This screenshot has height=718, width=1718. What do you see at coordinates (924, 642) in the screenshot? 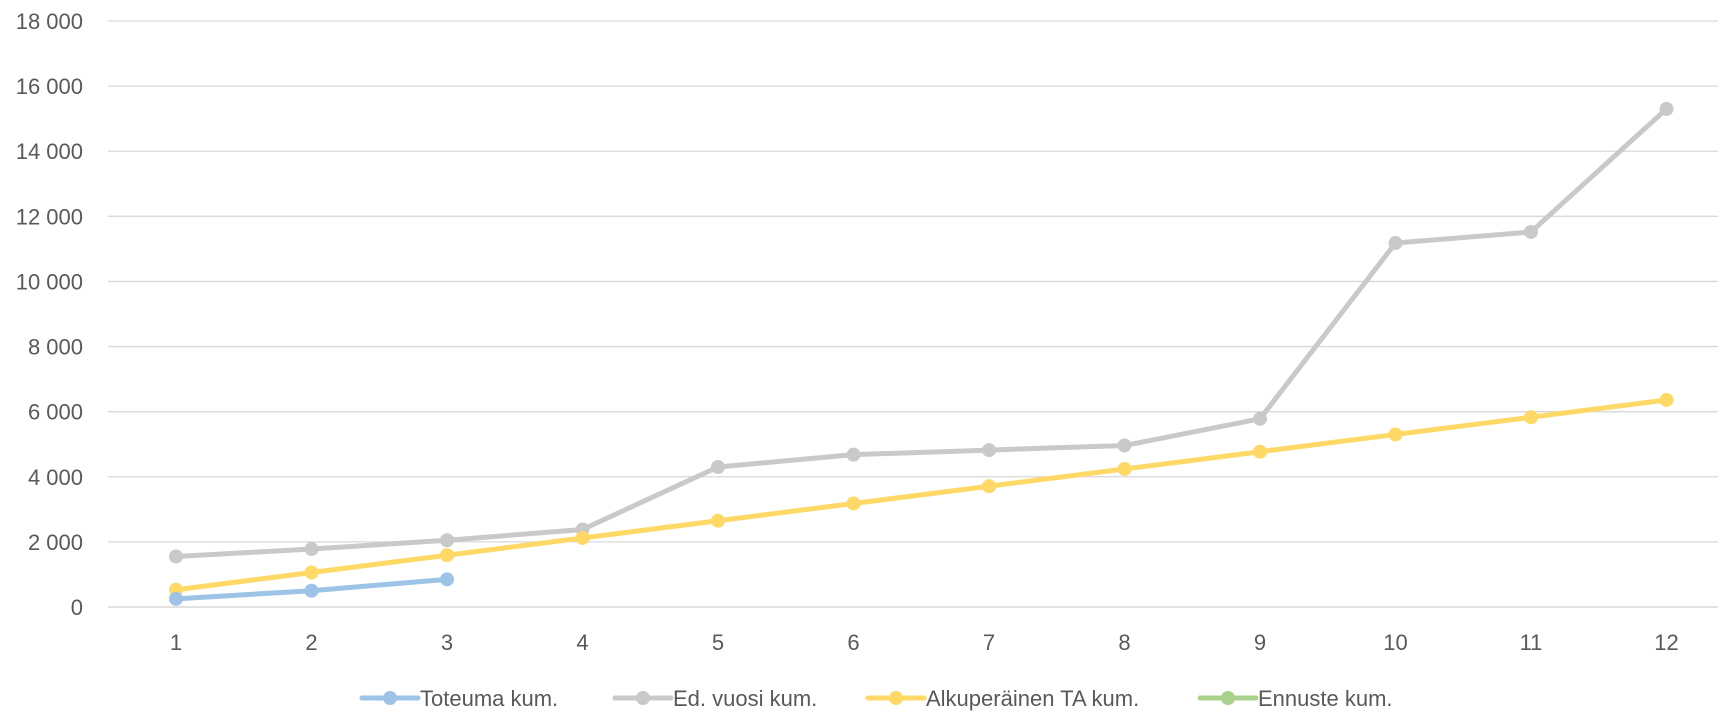
I see `x-axis-ticks: 1 2 3 4 5 6 7 8 9 10 11 12` at bounding box center [924, 642].